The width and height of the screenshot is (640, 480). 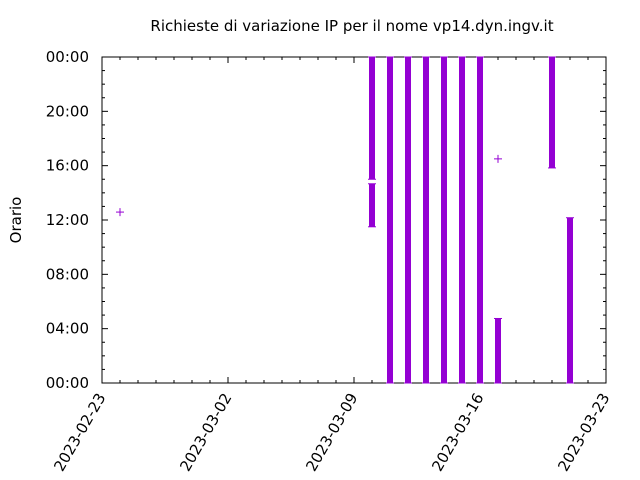 I want to click on y-tick-label: 04:00, so click(x=67, y=329).